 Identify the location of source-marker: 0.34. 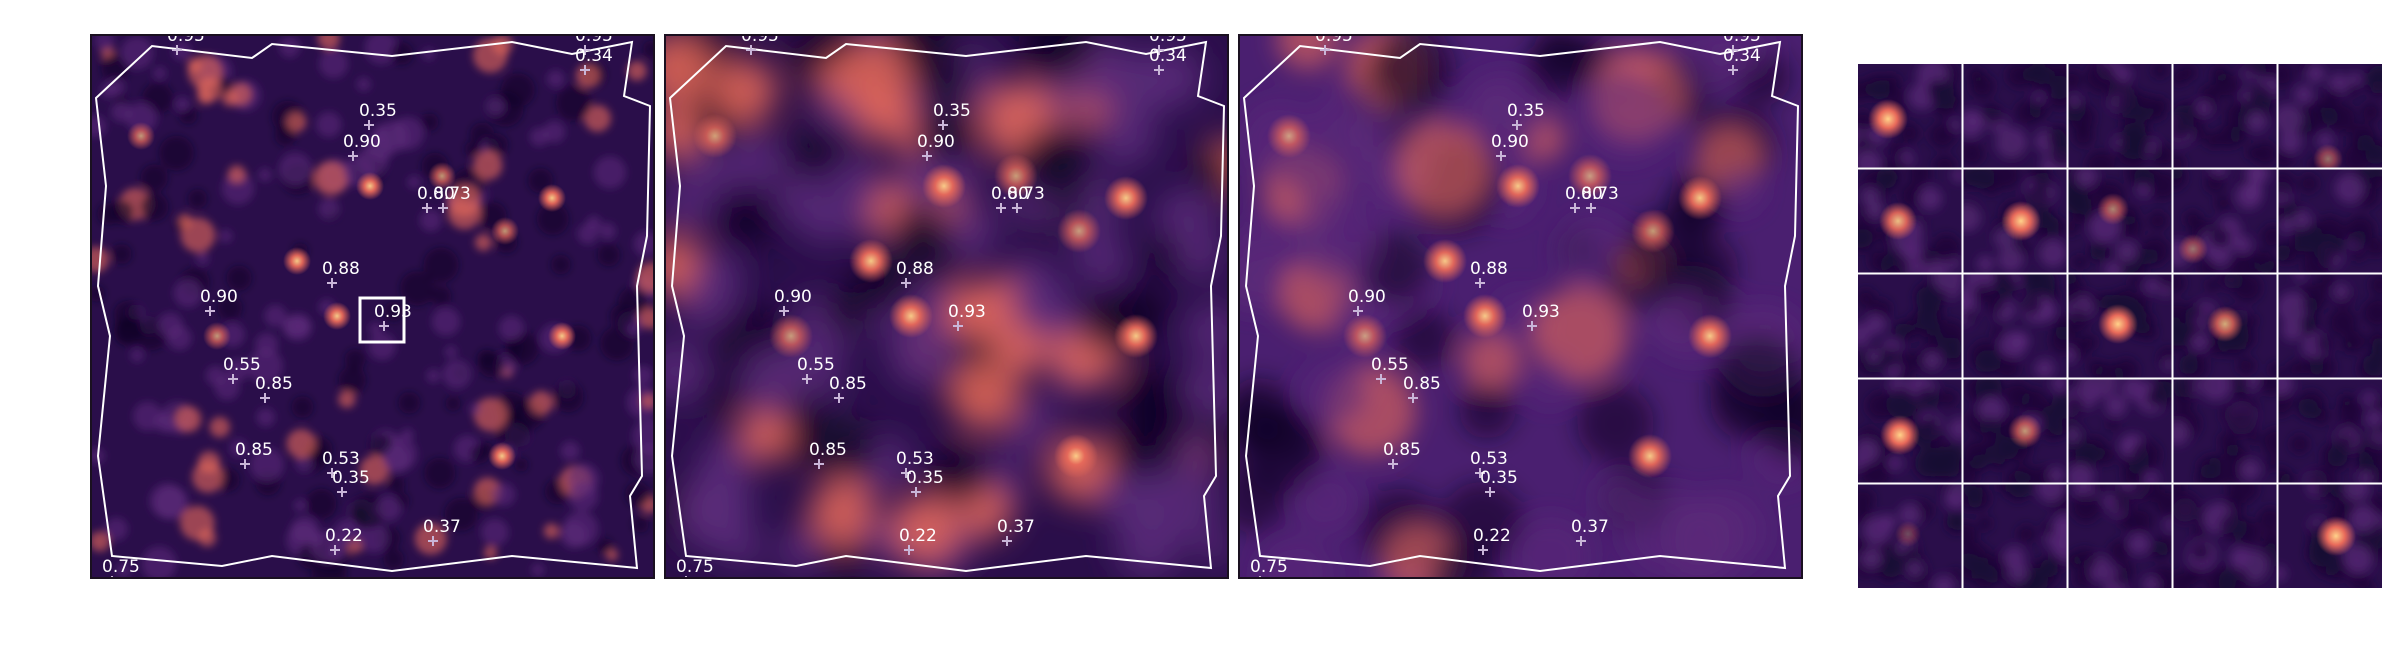
(1168, 60).